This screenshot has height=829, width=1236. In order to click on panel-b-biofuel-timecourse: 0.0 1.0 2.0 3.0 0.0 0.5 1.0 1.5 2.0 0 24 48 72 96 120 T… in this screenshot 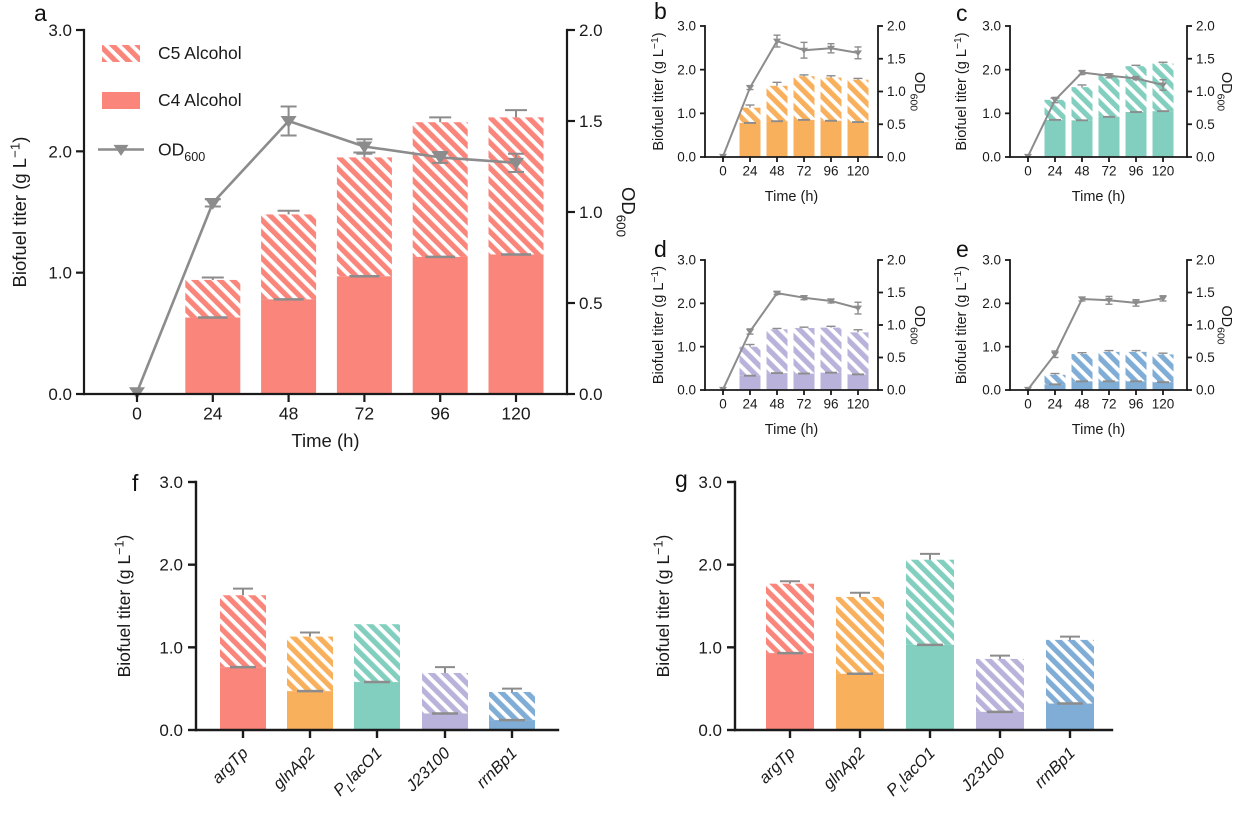, I will do `click(776, 116)`.